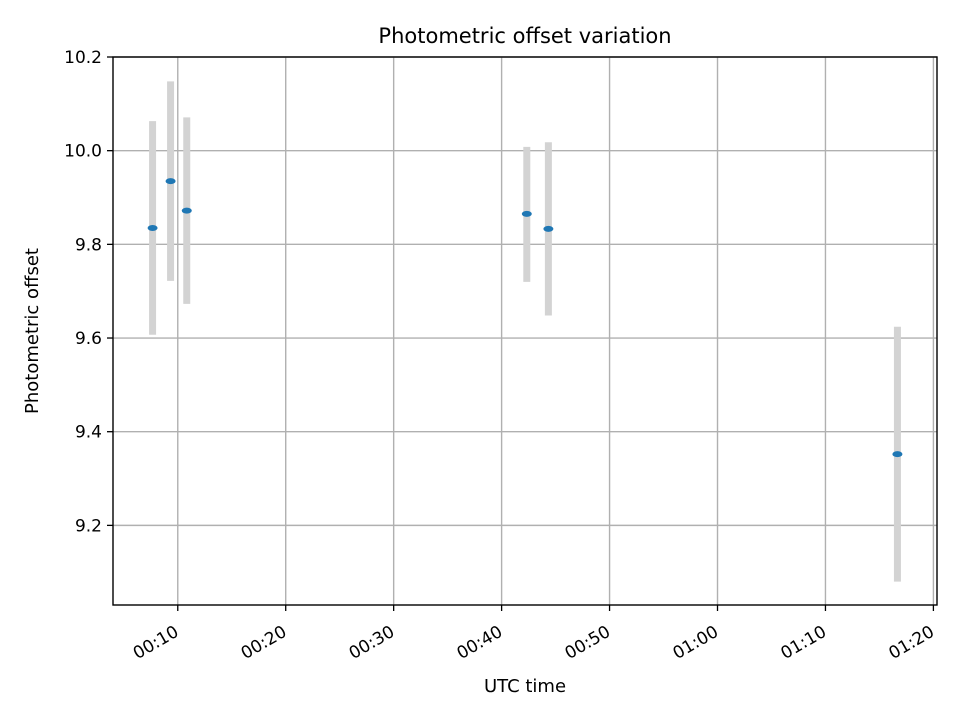 This screenshot has height=720, width=960. Describe the element at coordinates (911, 643) in the screenshot. I see `x-tick-label: 01:20` at that location.